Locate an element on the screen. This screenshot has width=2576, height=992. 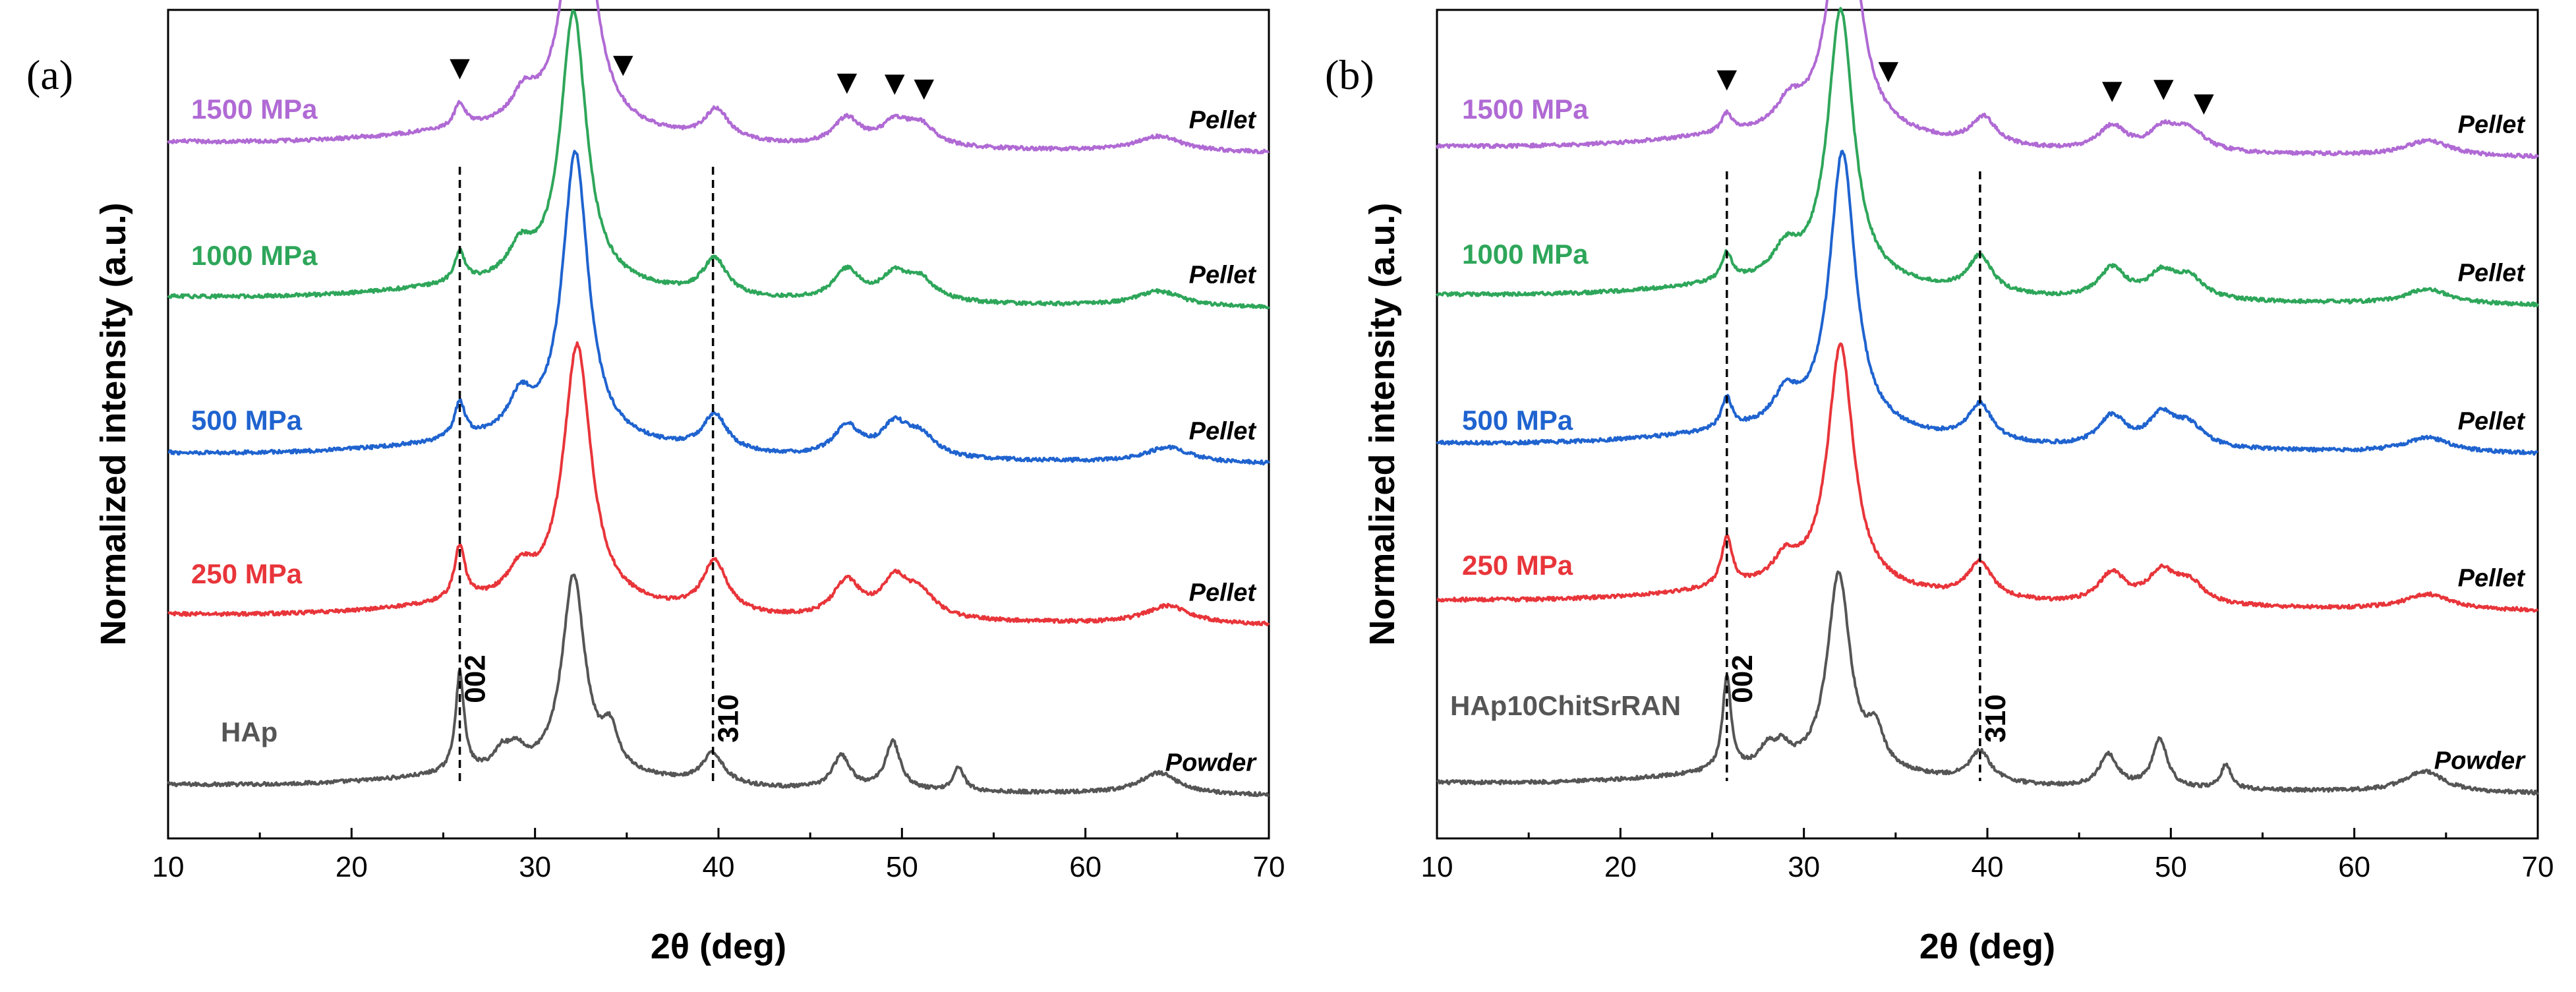
series-label: HAp is located at coordinates (250, 731).